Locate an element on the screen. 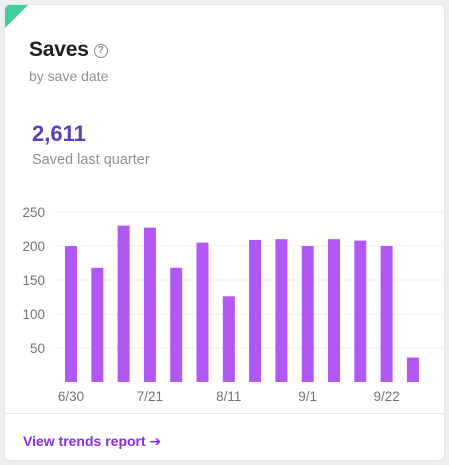  card-title: Saves is located at coordinates (59, 49).